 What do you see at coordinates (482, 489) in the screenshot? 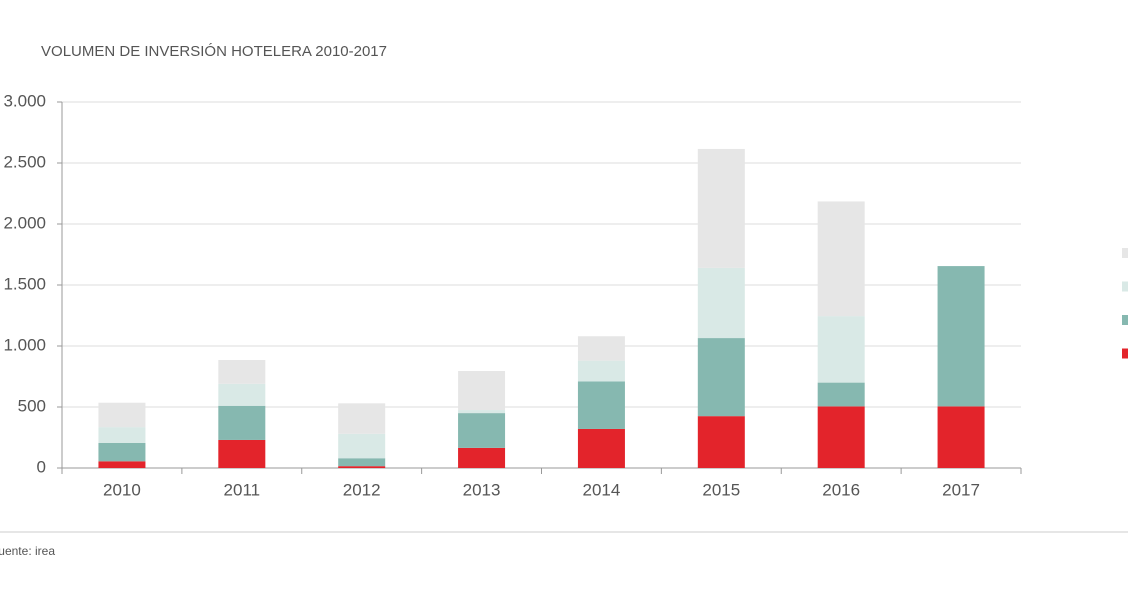
I see `x-tick-label: 2013` at bounding box center [482, 489].